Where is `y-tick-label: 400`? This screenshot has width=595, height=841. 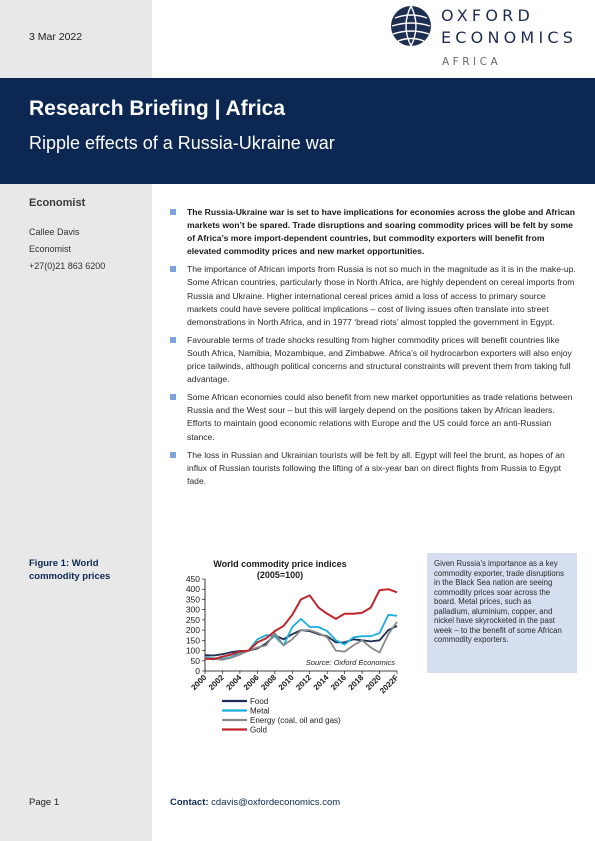
y-tick-label: 400 is located at coordinates (193, 589).